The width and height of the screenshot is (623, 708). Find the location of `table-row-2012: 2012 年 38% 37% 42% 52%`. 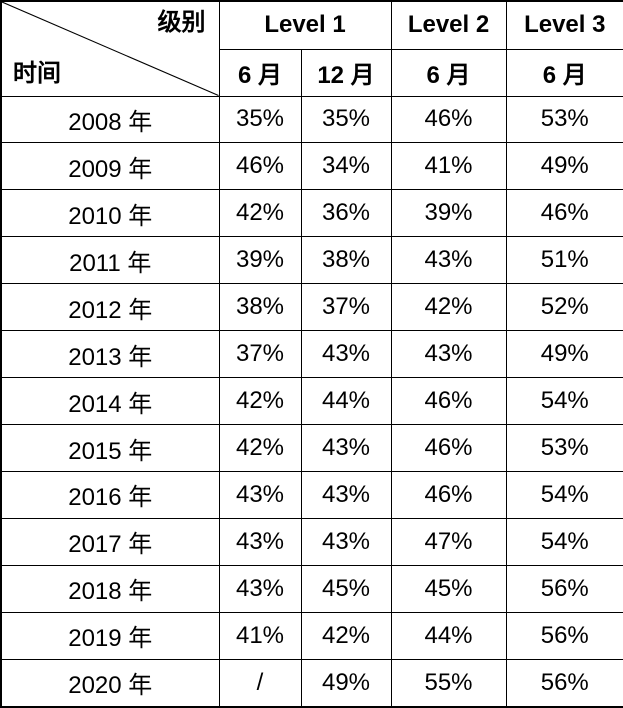

table-row-2012: 2012 年 38% 37% 42% 52% is located at coordinates (311, 307).